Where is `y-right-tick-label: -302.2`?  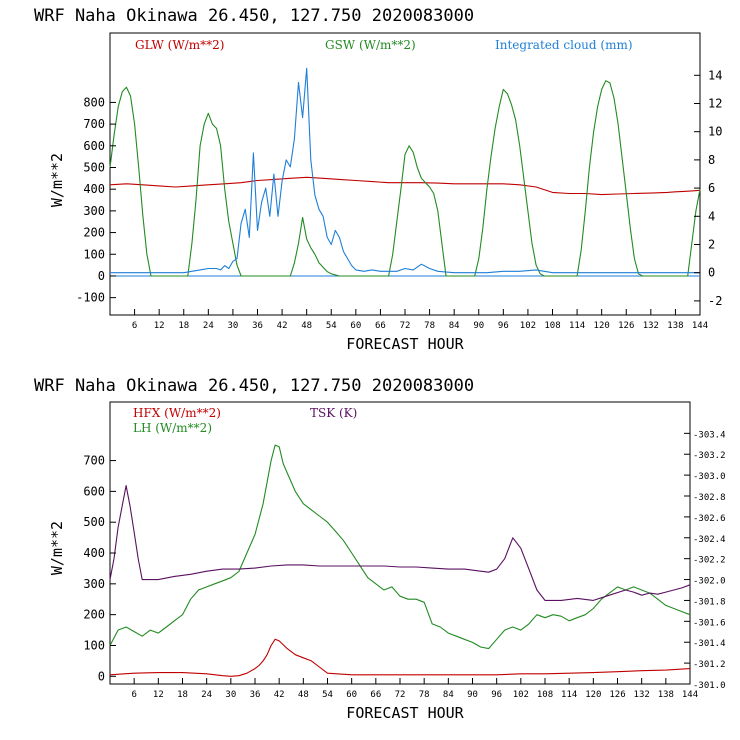 y-right-tick-label: -302.2 is located at coordinates (709, 561).